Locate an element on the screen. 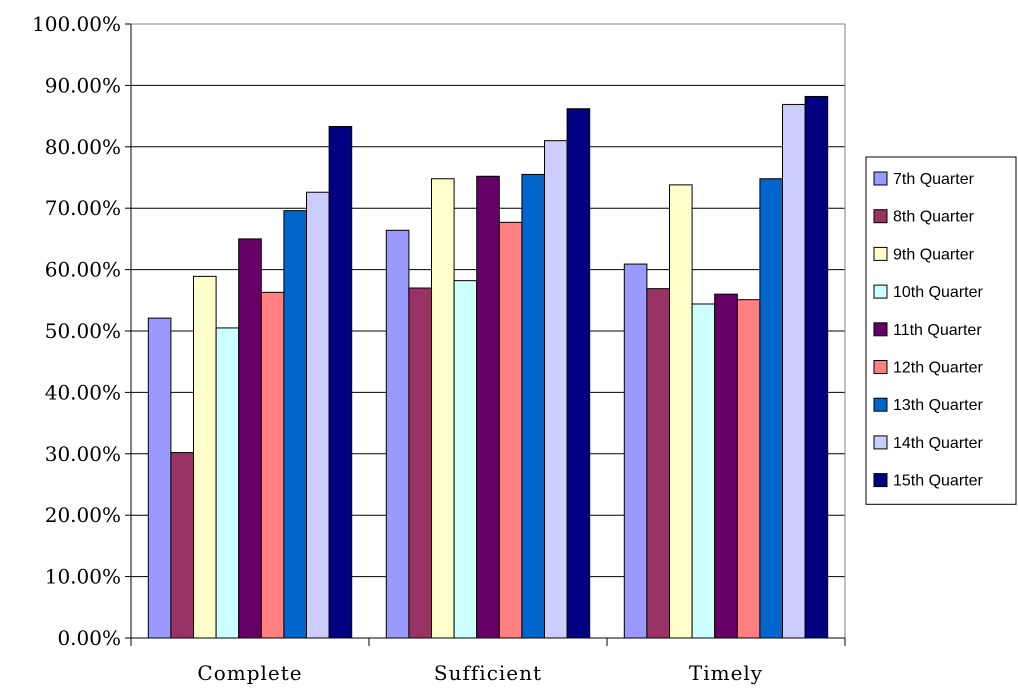 Image resolution: width=1018 pixels, height=694 pixels. y-tick-label: 80.00% is located at coordinates (83, 147).